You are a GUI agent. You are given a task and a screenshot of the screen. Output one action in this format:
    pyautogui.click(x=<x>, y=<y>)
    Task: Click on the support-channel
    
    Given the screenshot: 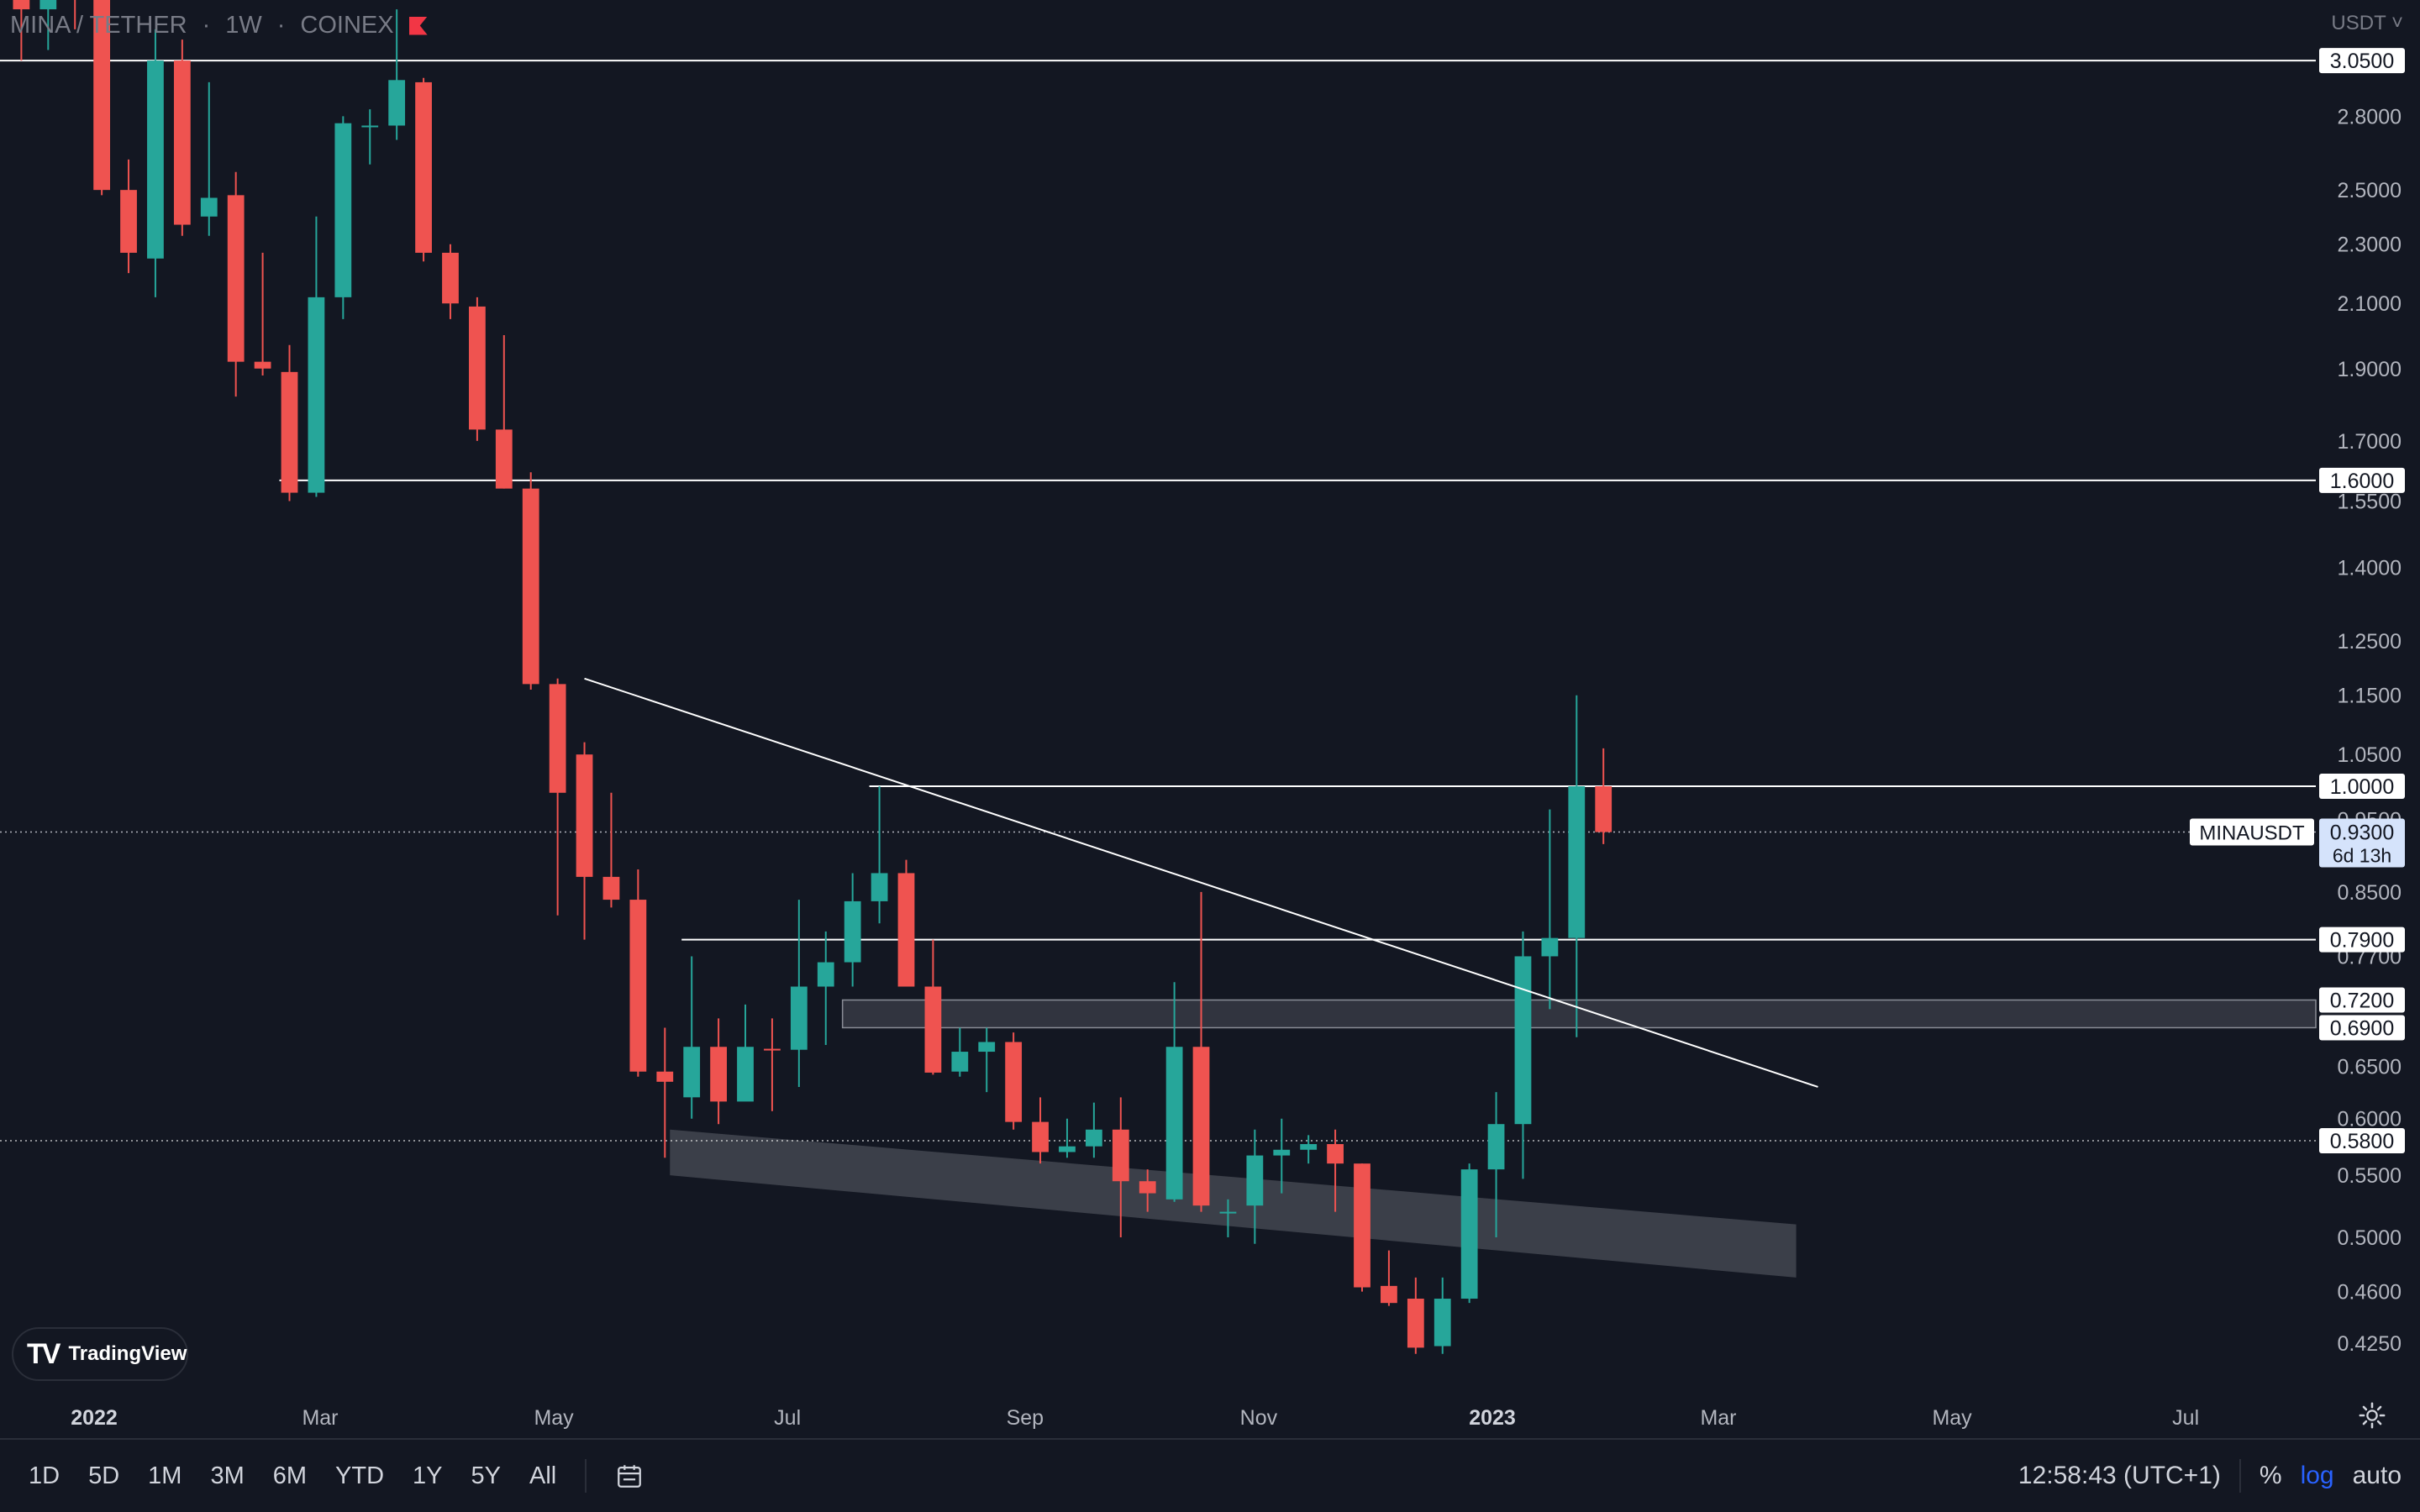 What is the action you would take?
    pyautogui.click(x=1233, y=1203)
    